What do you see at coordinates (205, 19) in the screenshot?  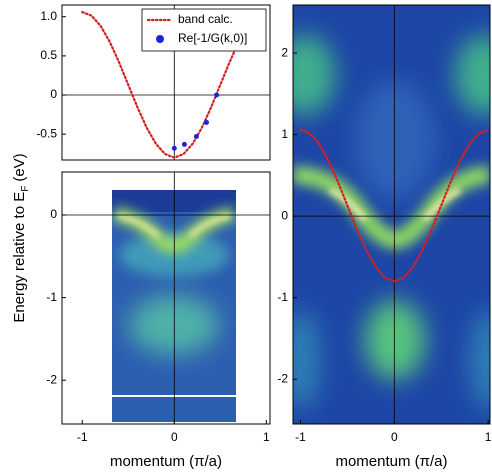 I see `legend-label: band calc.` at bounding box center [205, 19].